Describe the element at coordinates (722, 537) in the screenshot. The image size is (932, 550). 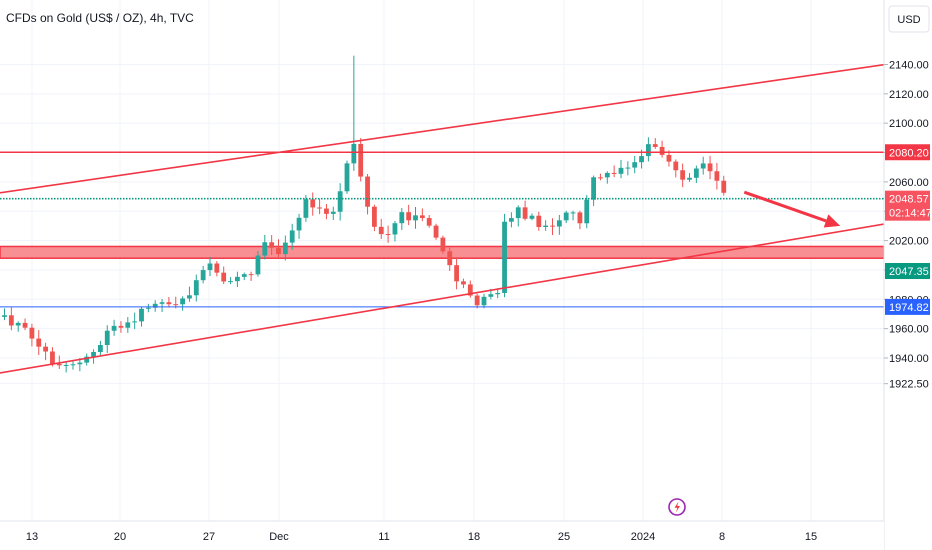
I see `time-tick-label: 8` at that location.